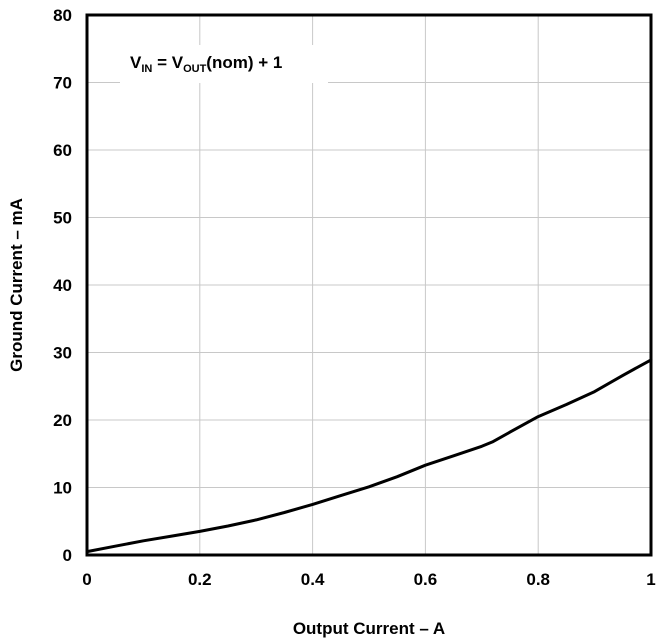  Describe the element at coordinates (244, 62) in the screenshot. I see `annotation-tail: (nom) + 1` at that location.